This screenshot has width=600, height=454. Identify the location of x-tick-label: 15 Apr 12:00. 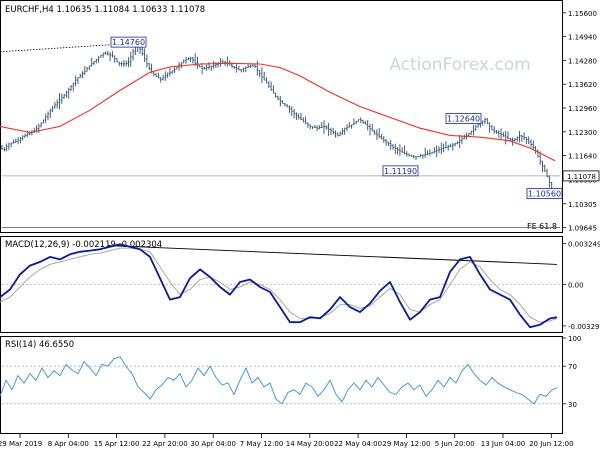
(117, 444).